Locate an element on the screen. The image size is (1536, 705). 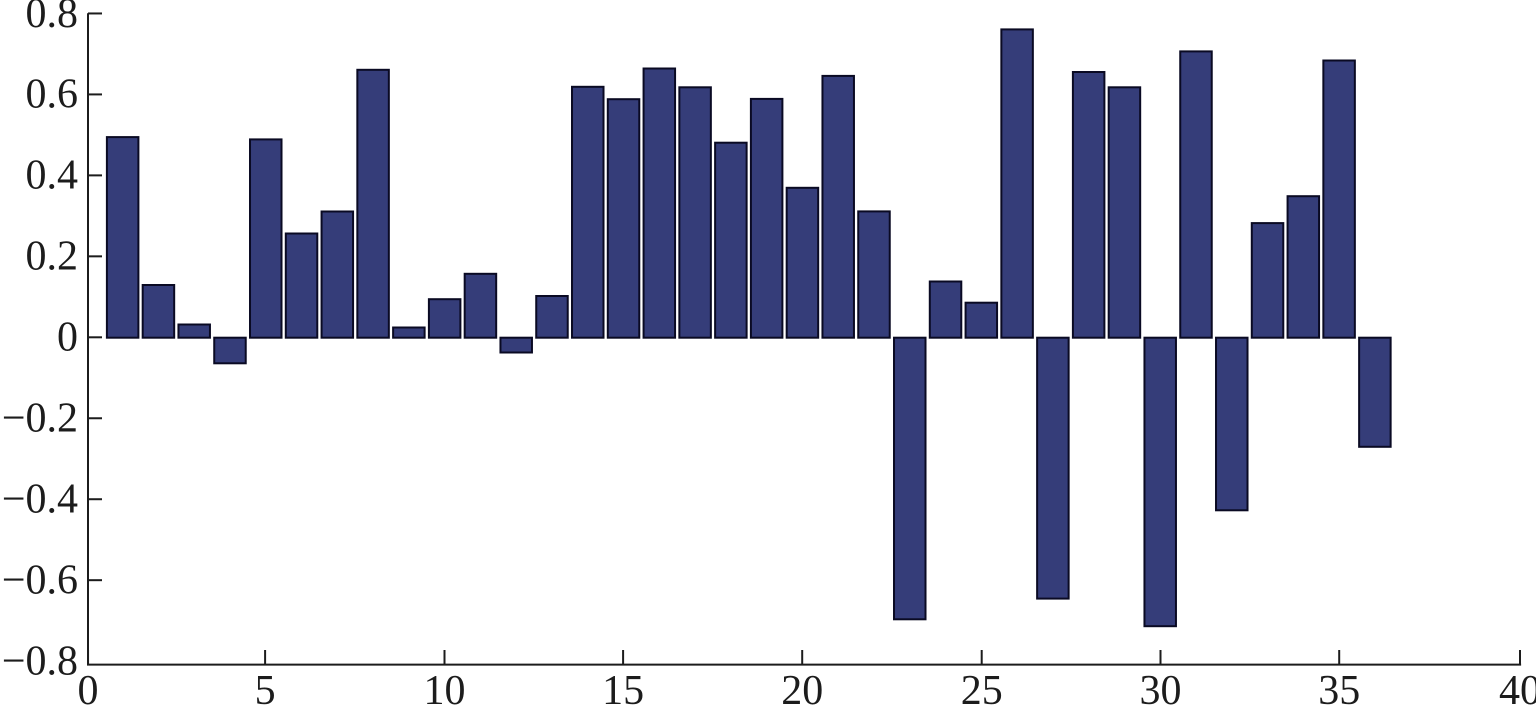
svg-text: 20 is located at coordinates (802, 686).